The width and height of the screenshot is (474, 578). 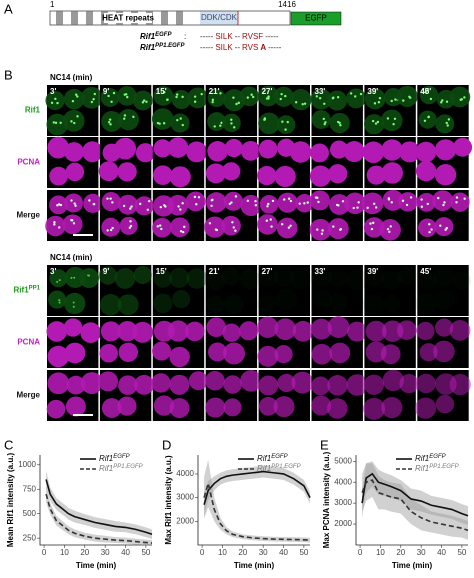 What do you see at coordinates (121, 469) in the screenshot?
I see `label-text: Rif1PP1.EGFP` at bounding box center [121, 469].